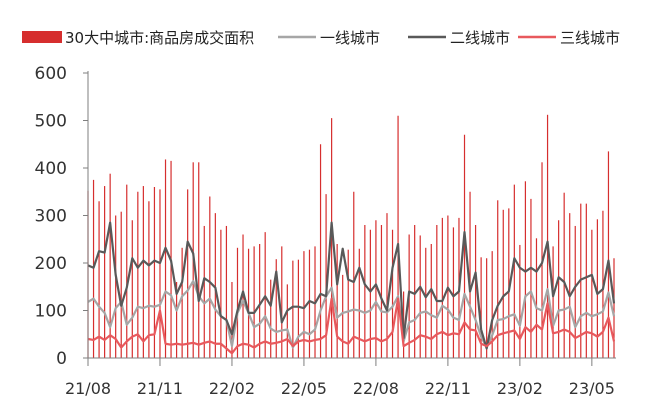  What do you see at coordinates (51, 264) in the screenshot?
I see `y-tick-label: 200` at bounding box center [51, 264].